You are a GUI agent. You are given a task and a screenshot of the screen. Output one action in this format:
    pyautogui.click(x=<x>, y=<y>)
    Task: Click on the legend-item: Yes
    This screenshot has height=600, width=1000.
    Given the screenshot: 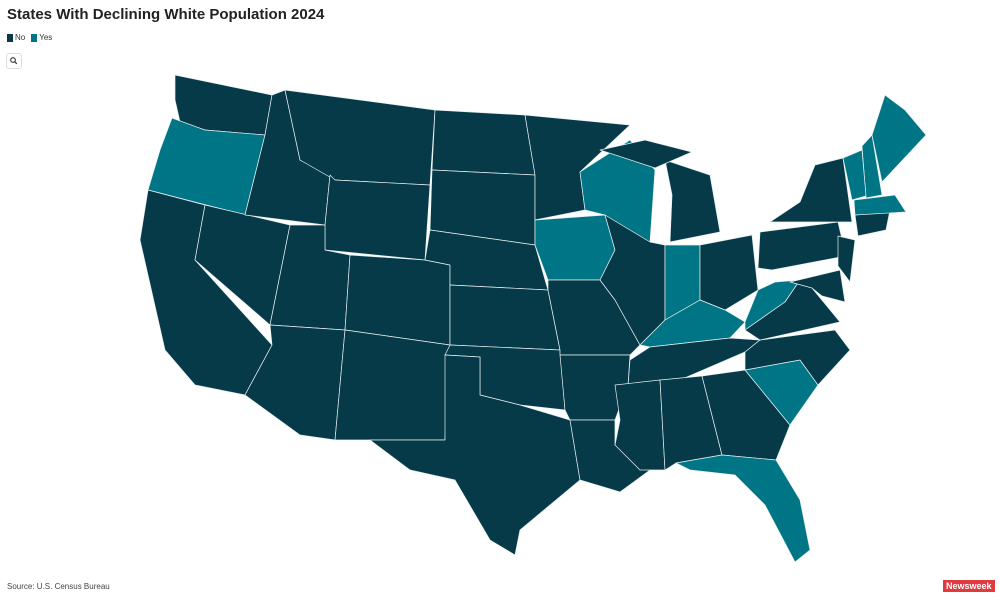 What is the action you would take?
    pyautogui.click(x=41, y=37)
    